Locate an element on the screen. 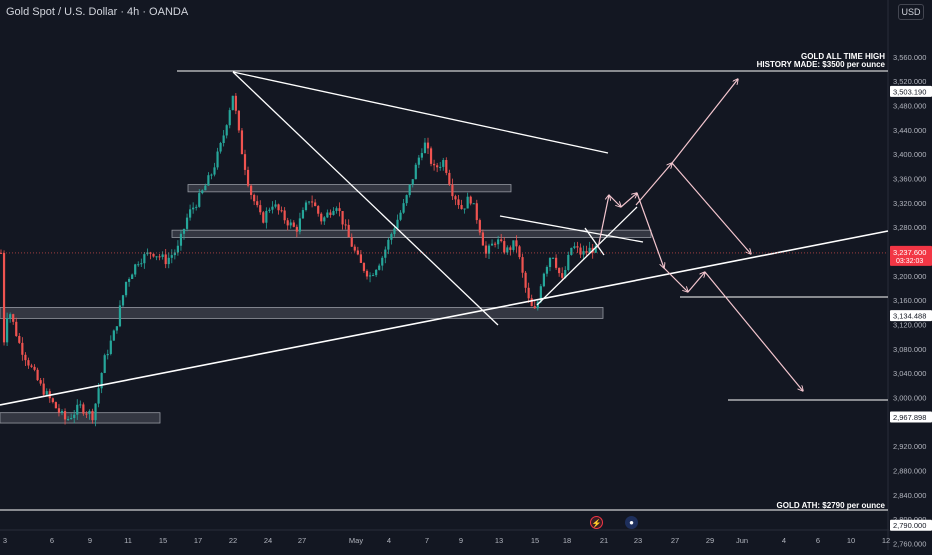 Image resolution: width=932 pixels, height=555 pixels. price-tick-label: 2,920.000 is located at coordinates (909, 446).